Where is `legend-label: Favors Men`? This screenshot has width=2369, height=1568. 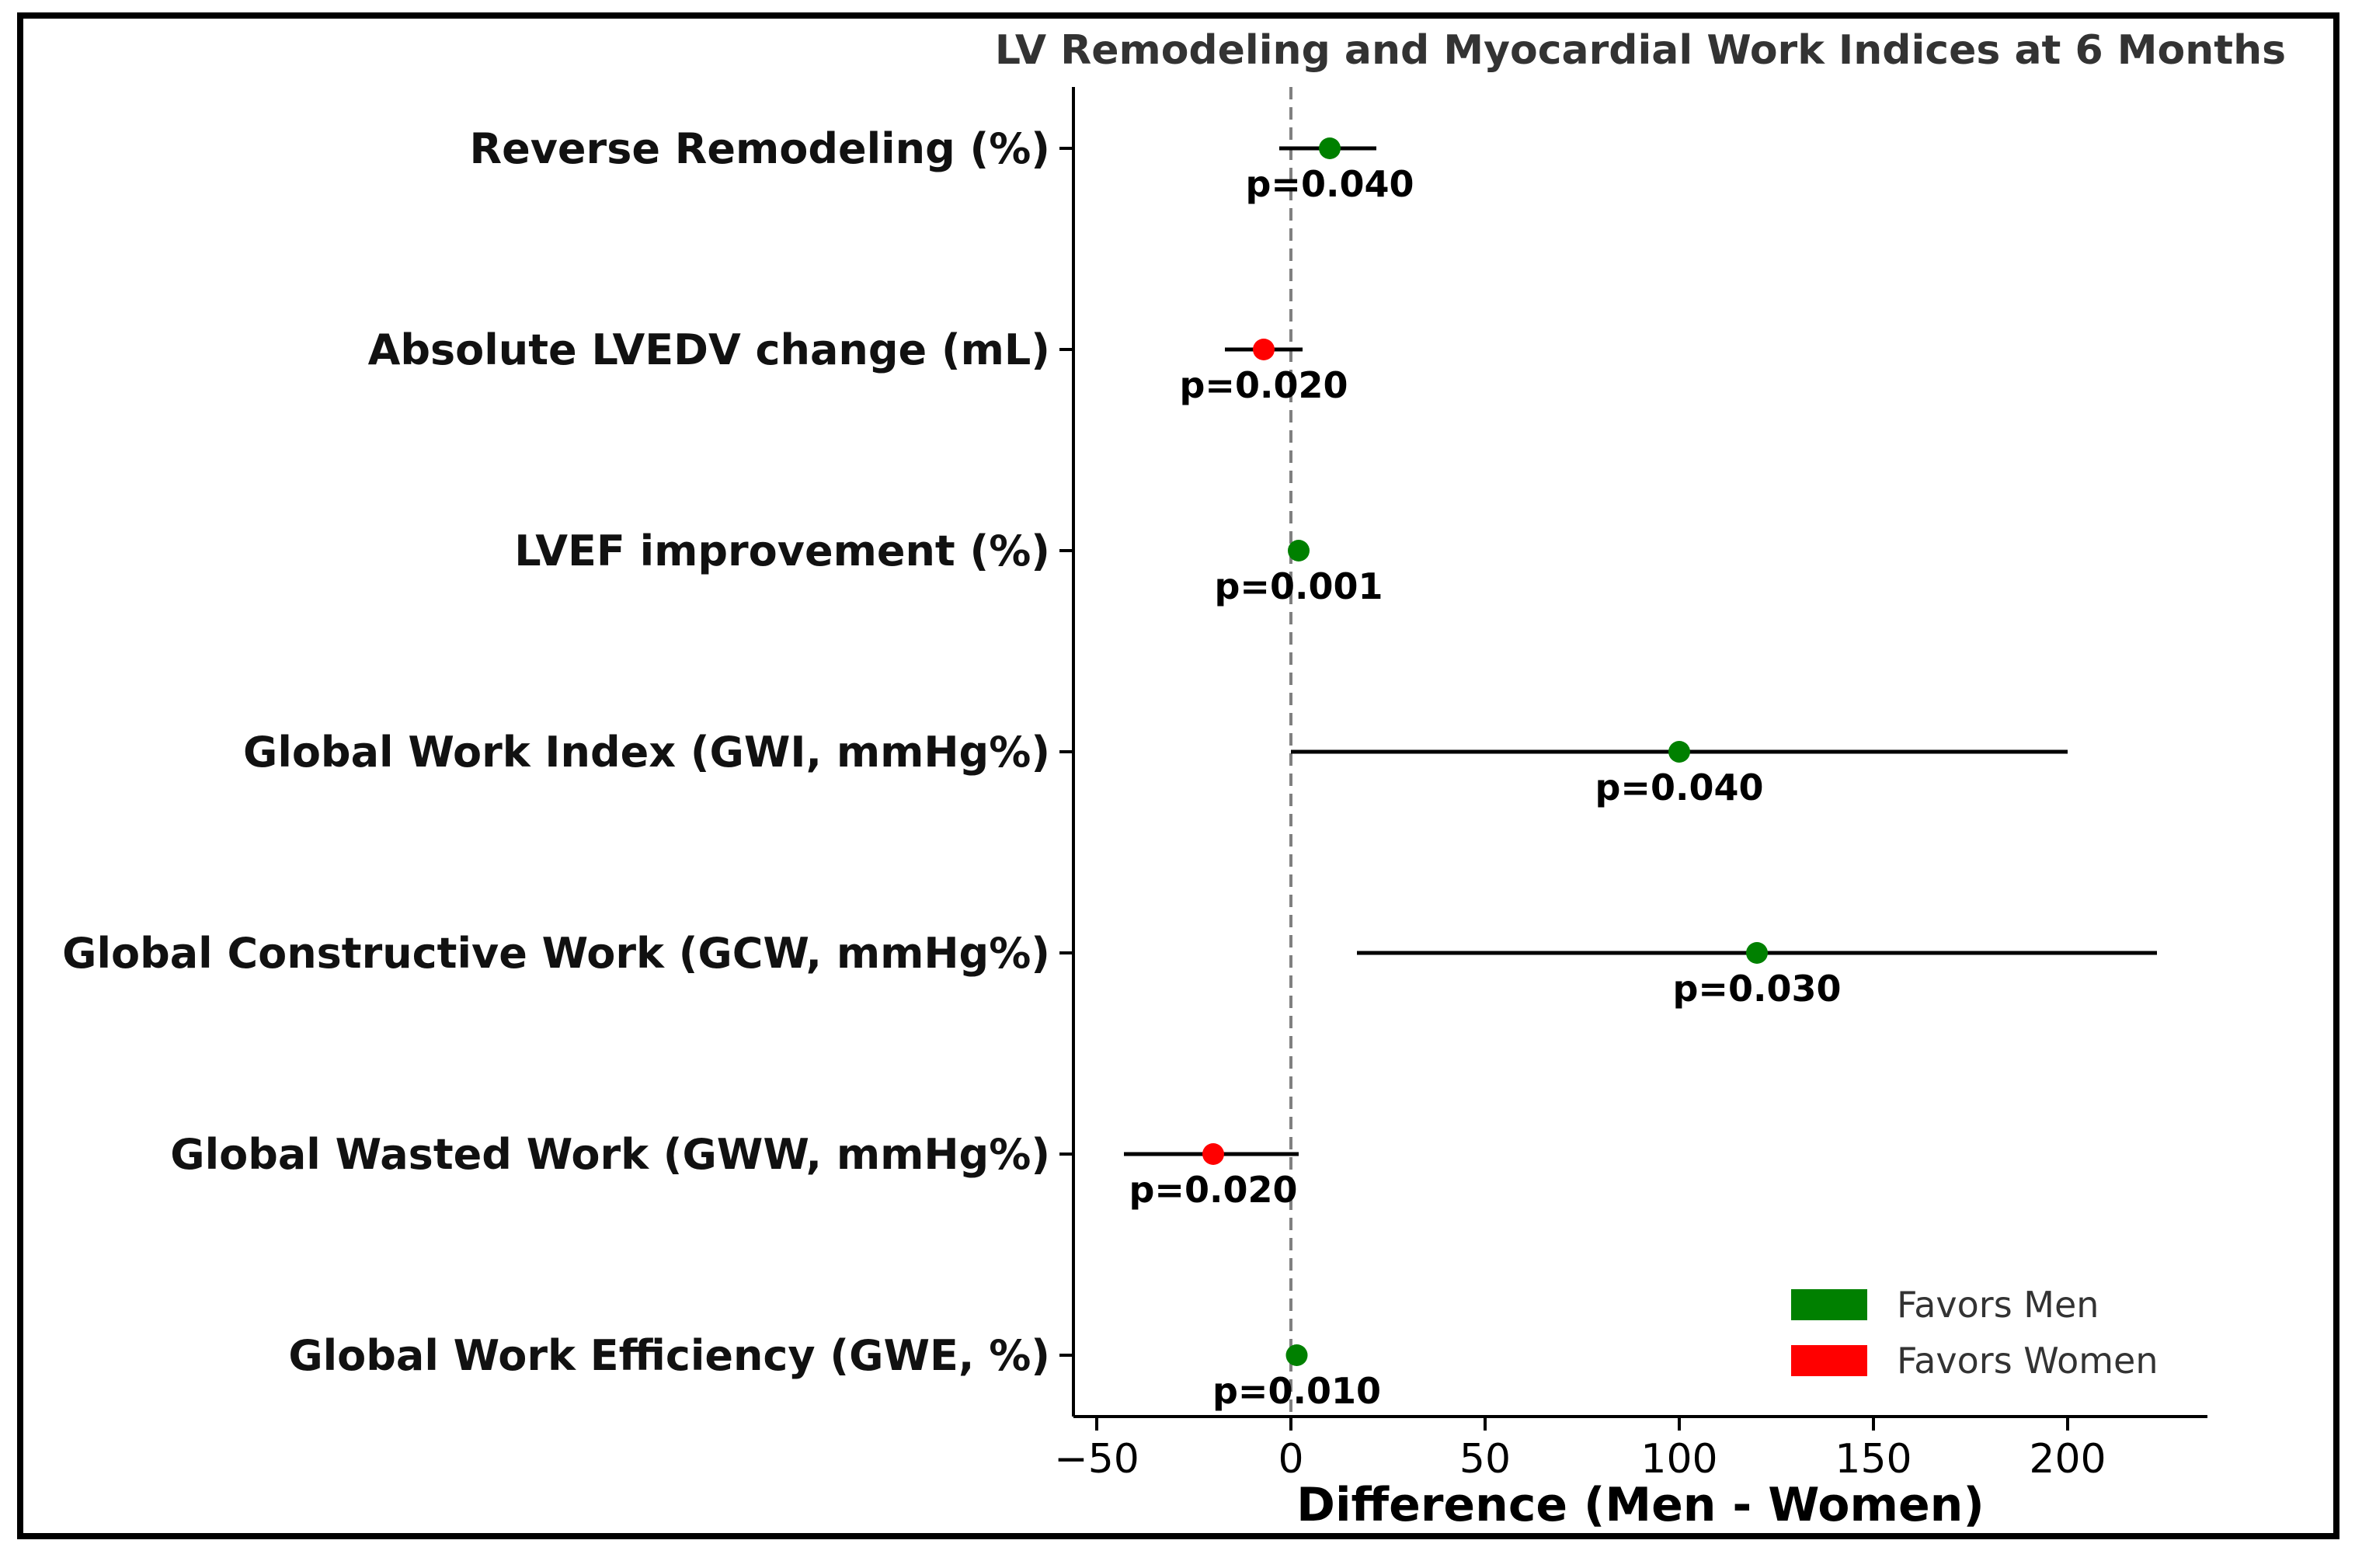 legend-label: Favors Men is located at coordinates (1998, 1305).